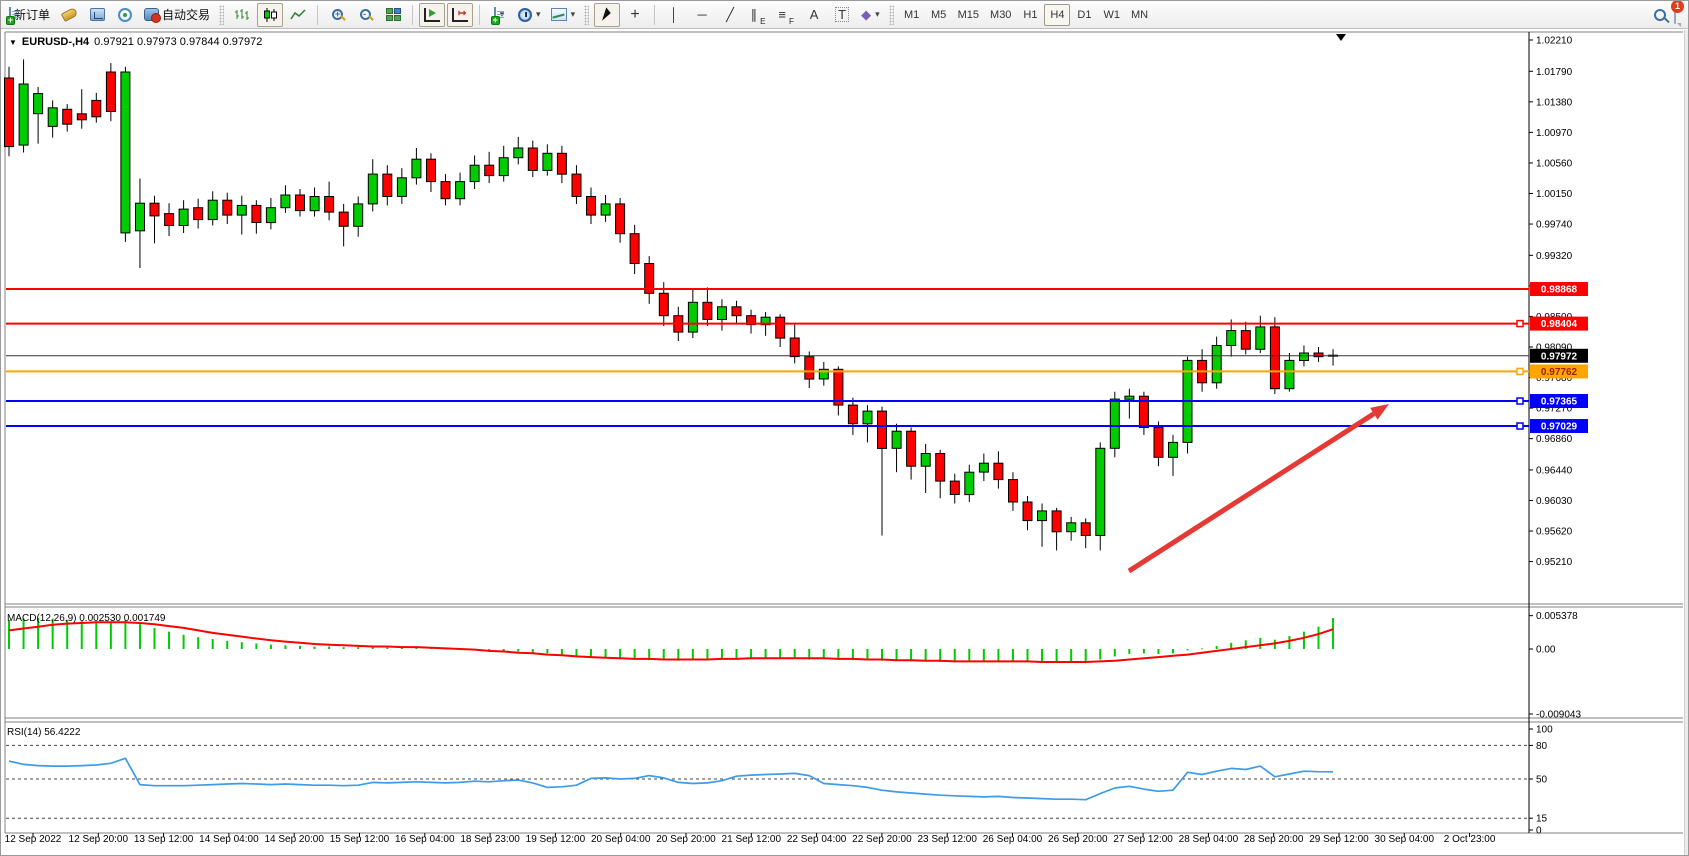 This screenshot has width=1689, height=856. I want to click on channel-tool-button: ∥ E, so click(758, 15).